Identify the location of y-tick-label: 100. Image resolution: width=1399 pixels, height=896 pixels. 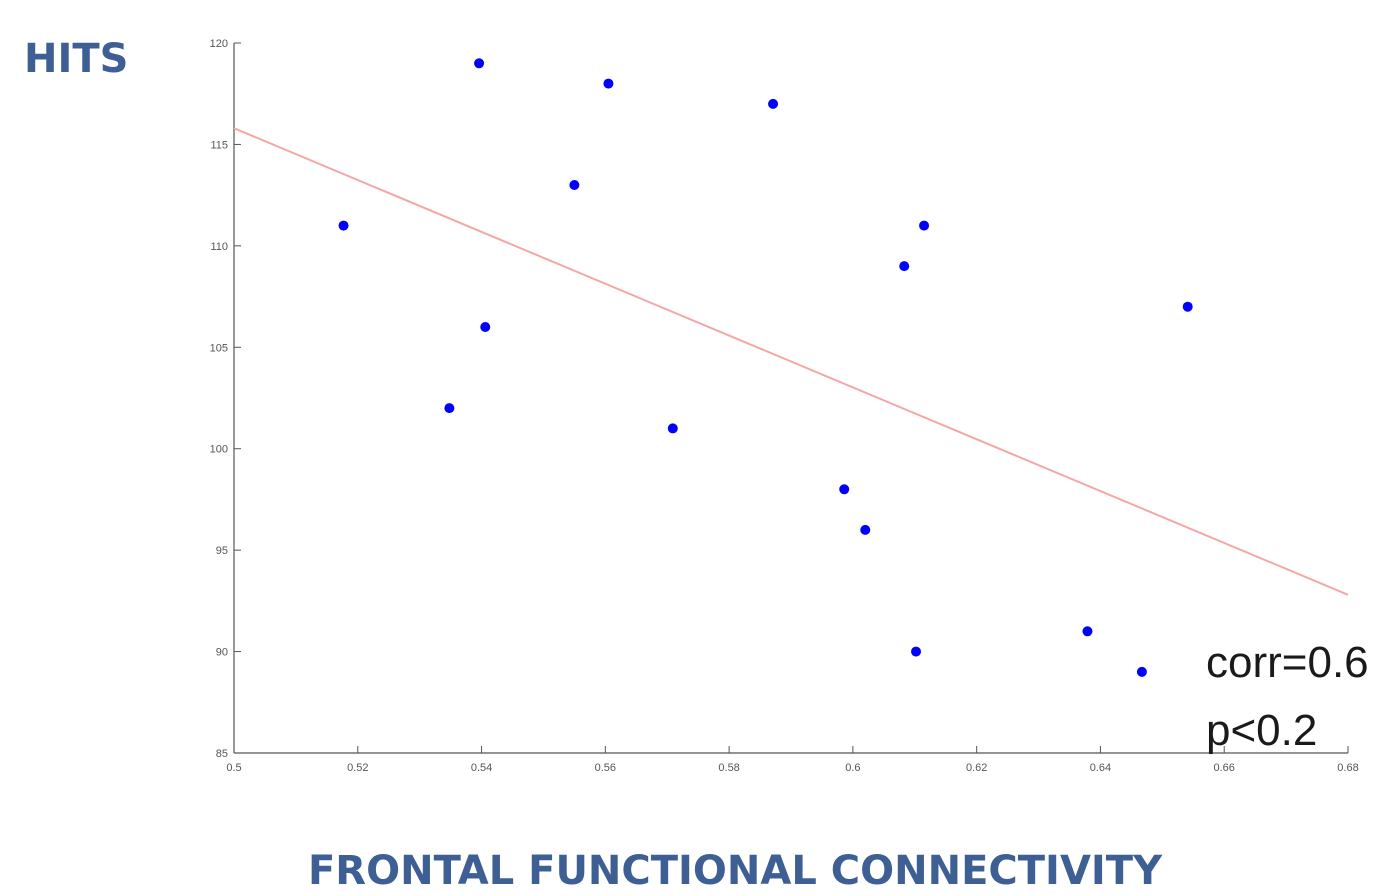
(219, 450).